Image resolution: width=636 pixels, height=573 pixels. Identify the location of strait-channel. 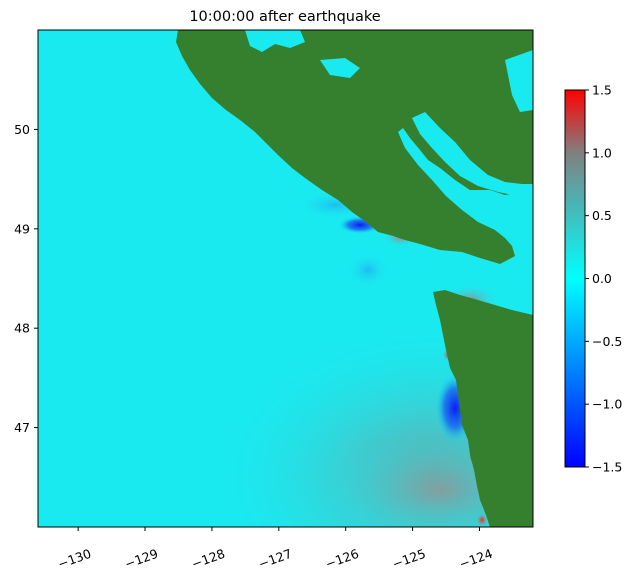
(472, 155).